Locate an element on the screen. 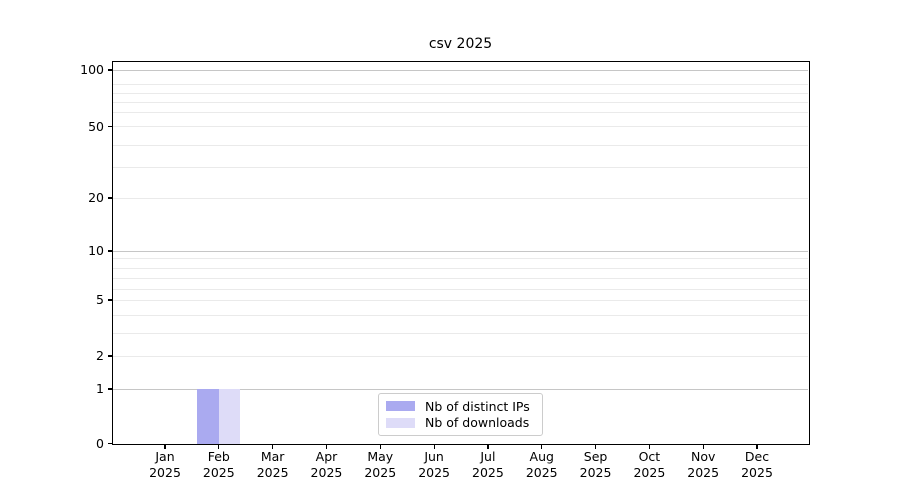 The height and width of the screenshot is (500, 900). x-tick-label-mar: Mar 2025 is located at coordinates (273, 464).